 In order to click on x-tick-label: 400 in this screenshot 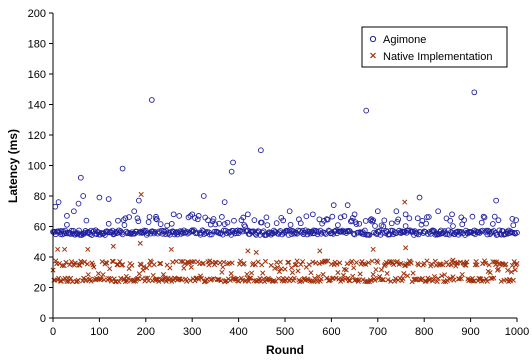, I will do `click(238, 332)`.